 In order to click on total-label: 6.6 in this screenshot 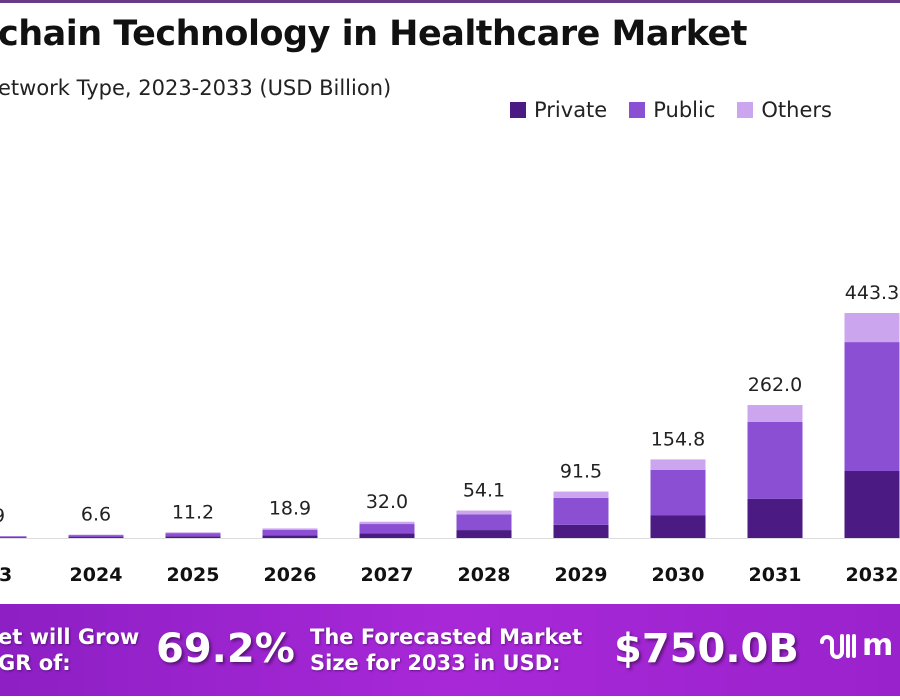, I will do `click(96, 515)`.